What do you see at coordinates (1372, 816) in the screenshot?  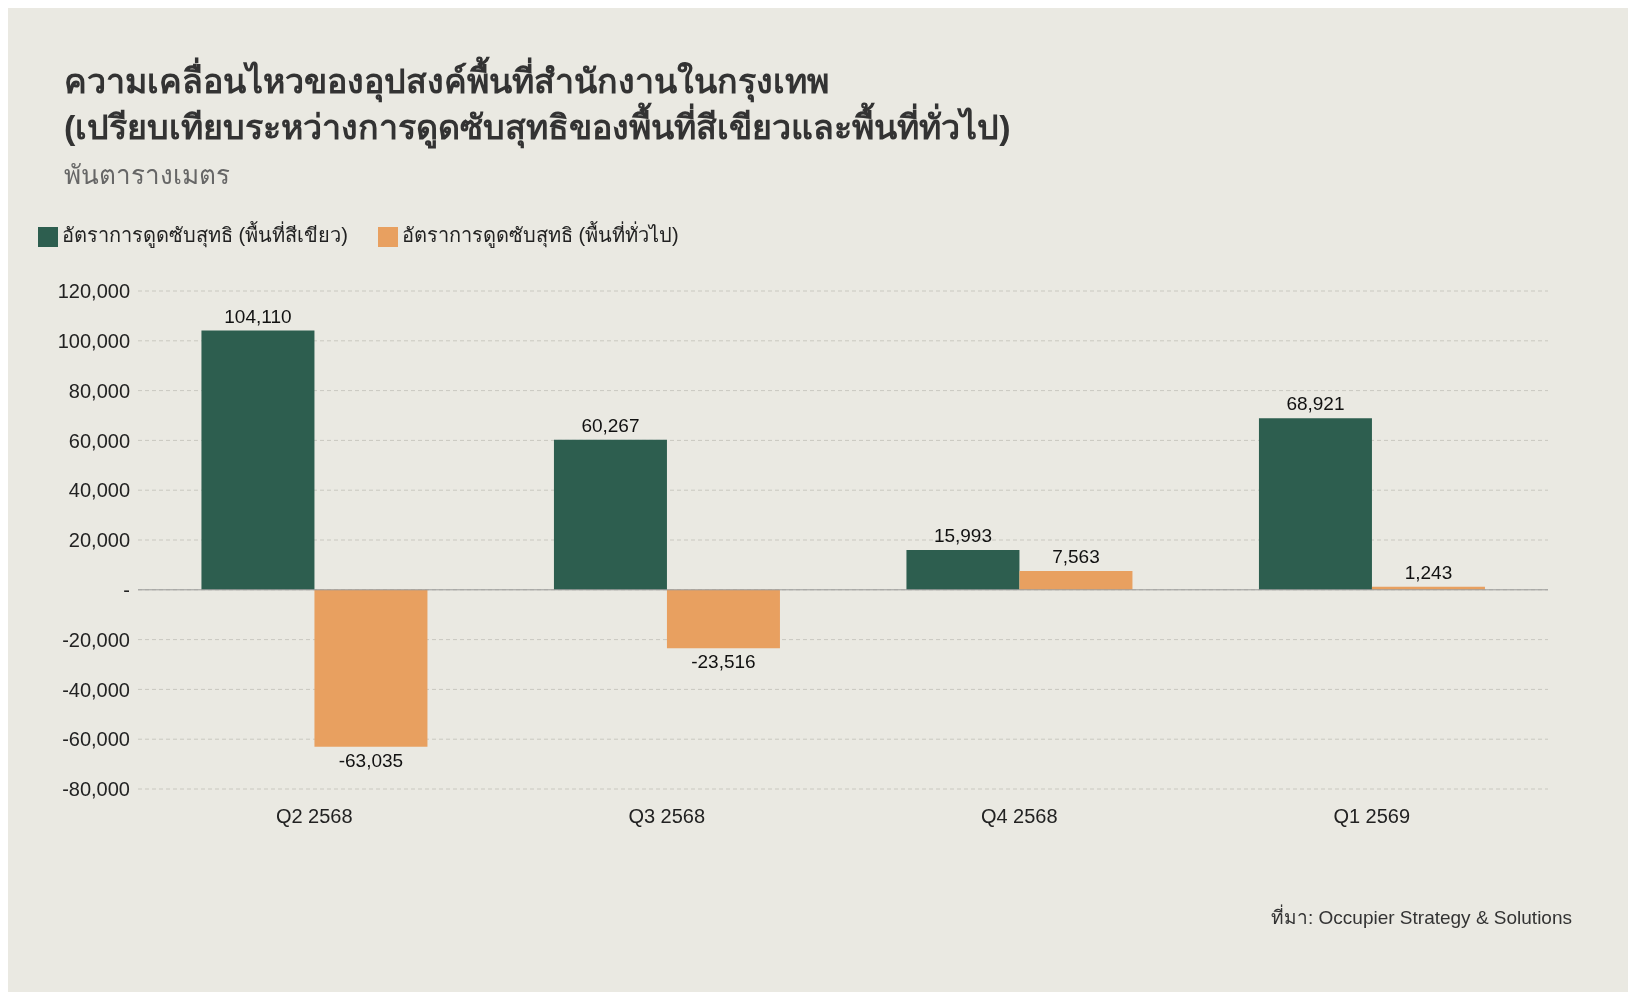 I see `x-tick-label: Q1 2569` at bounding box center [1372, 816].